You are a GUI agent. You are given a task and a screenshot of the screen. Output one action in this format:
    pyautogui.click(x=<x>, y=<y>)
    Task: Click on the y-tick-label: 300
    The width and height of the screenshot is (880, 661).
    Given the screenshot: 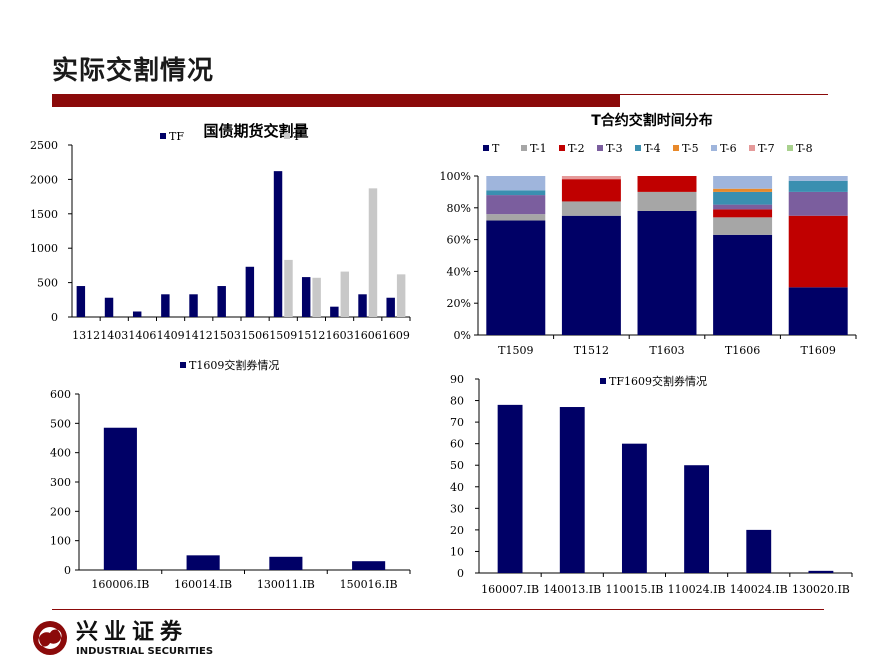 What is the action you would take?
    pyautogui.click(x=60, y=482)
    